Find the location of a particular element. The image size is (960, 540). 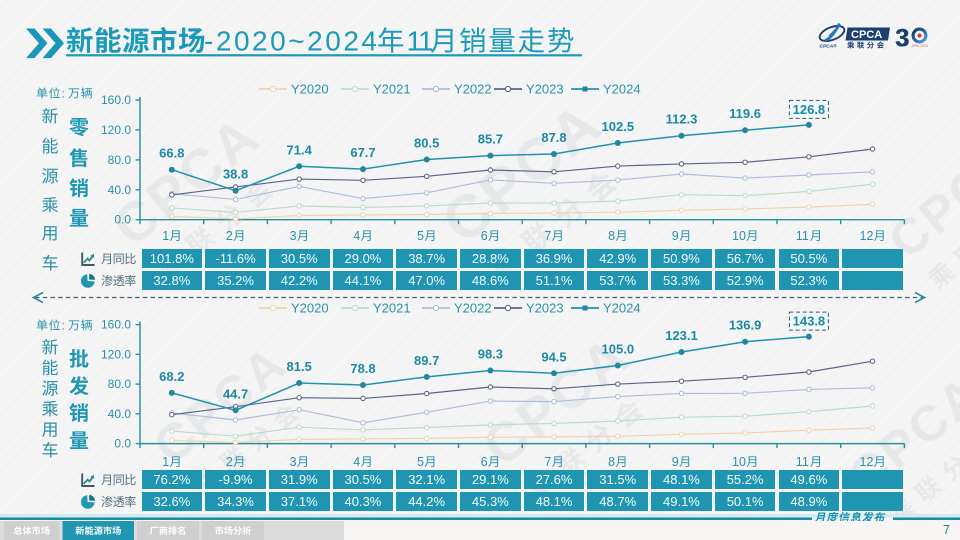

svg-text: 89.7 is located at coordinates (426, 360).